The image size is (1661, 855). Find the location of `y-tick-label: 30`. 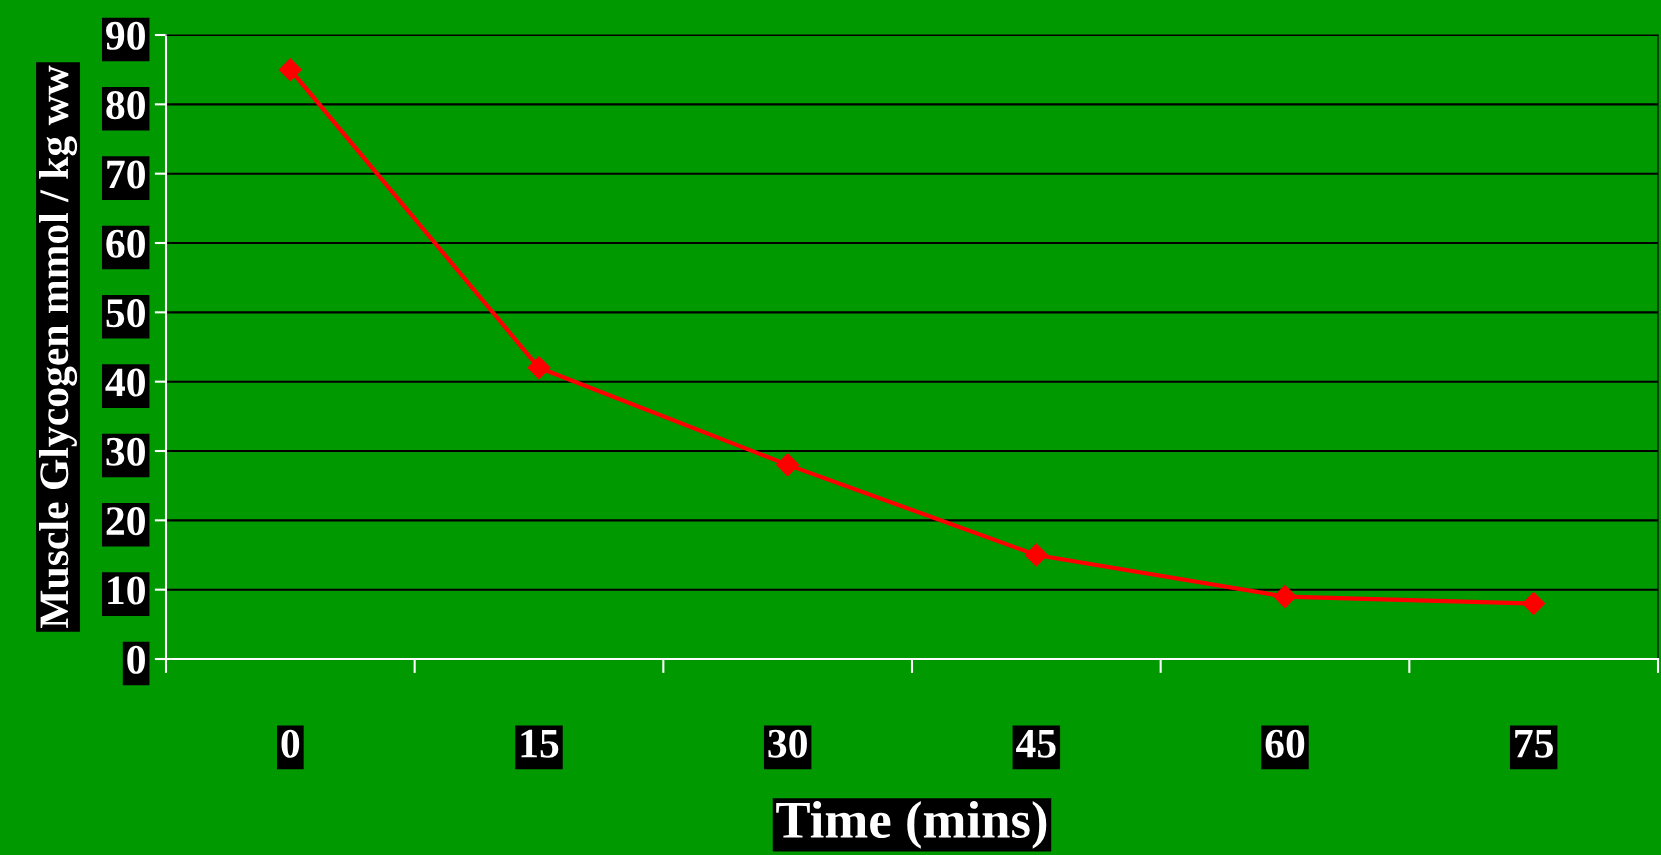

y-tick-label: 30 is located at coordinates (125, 451).